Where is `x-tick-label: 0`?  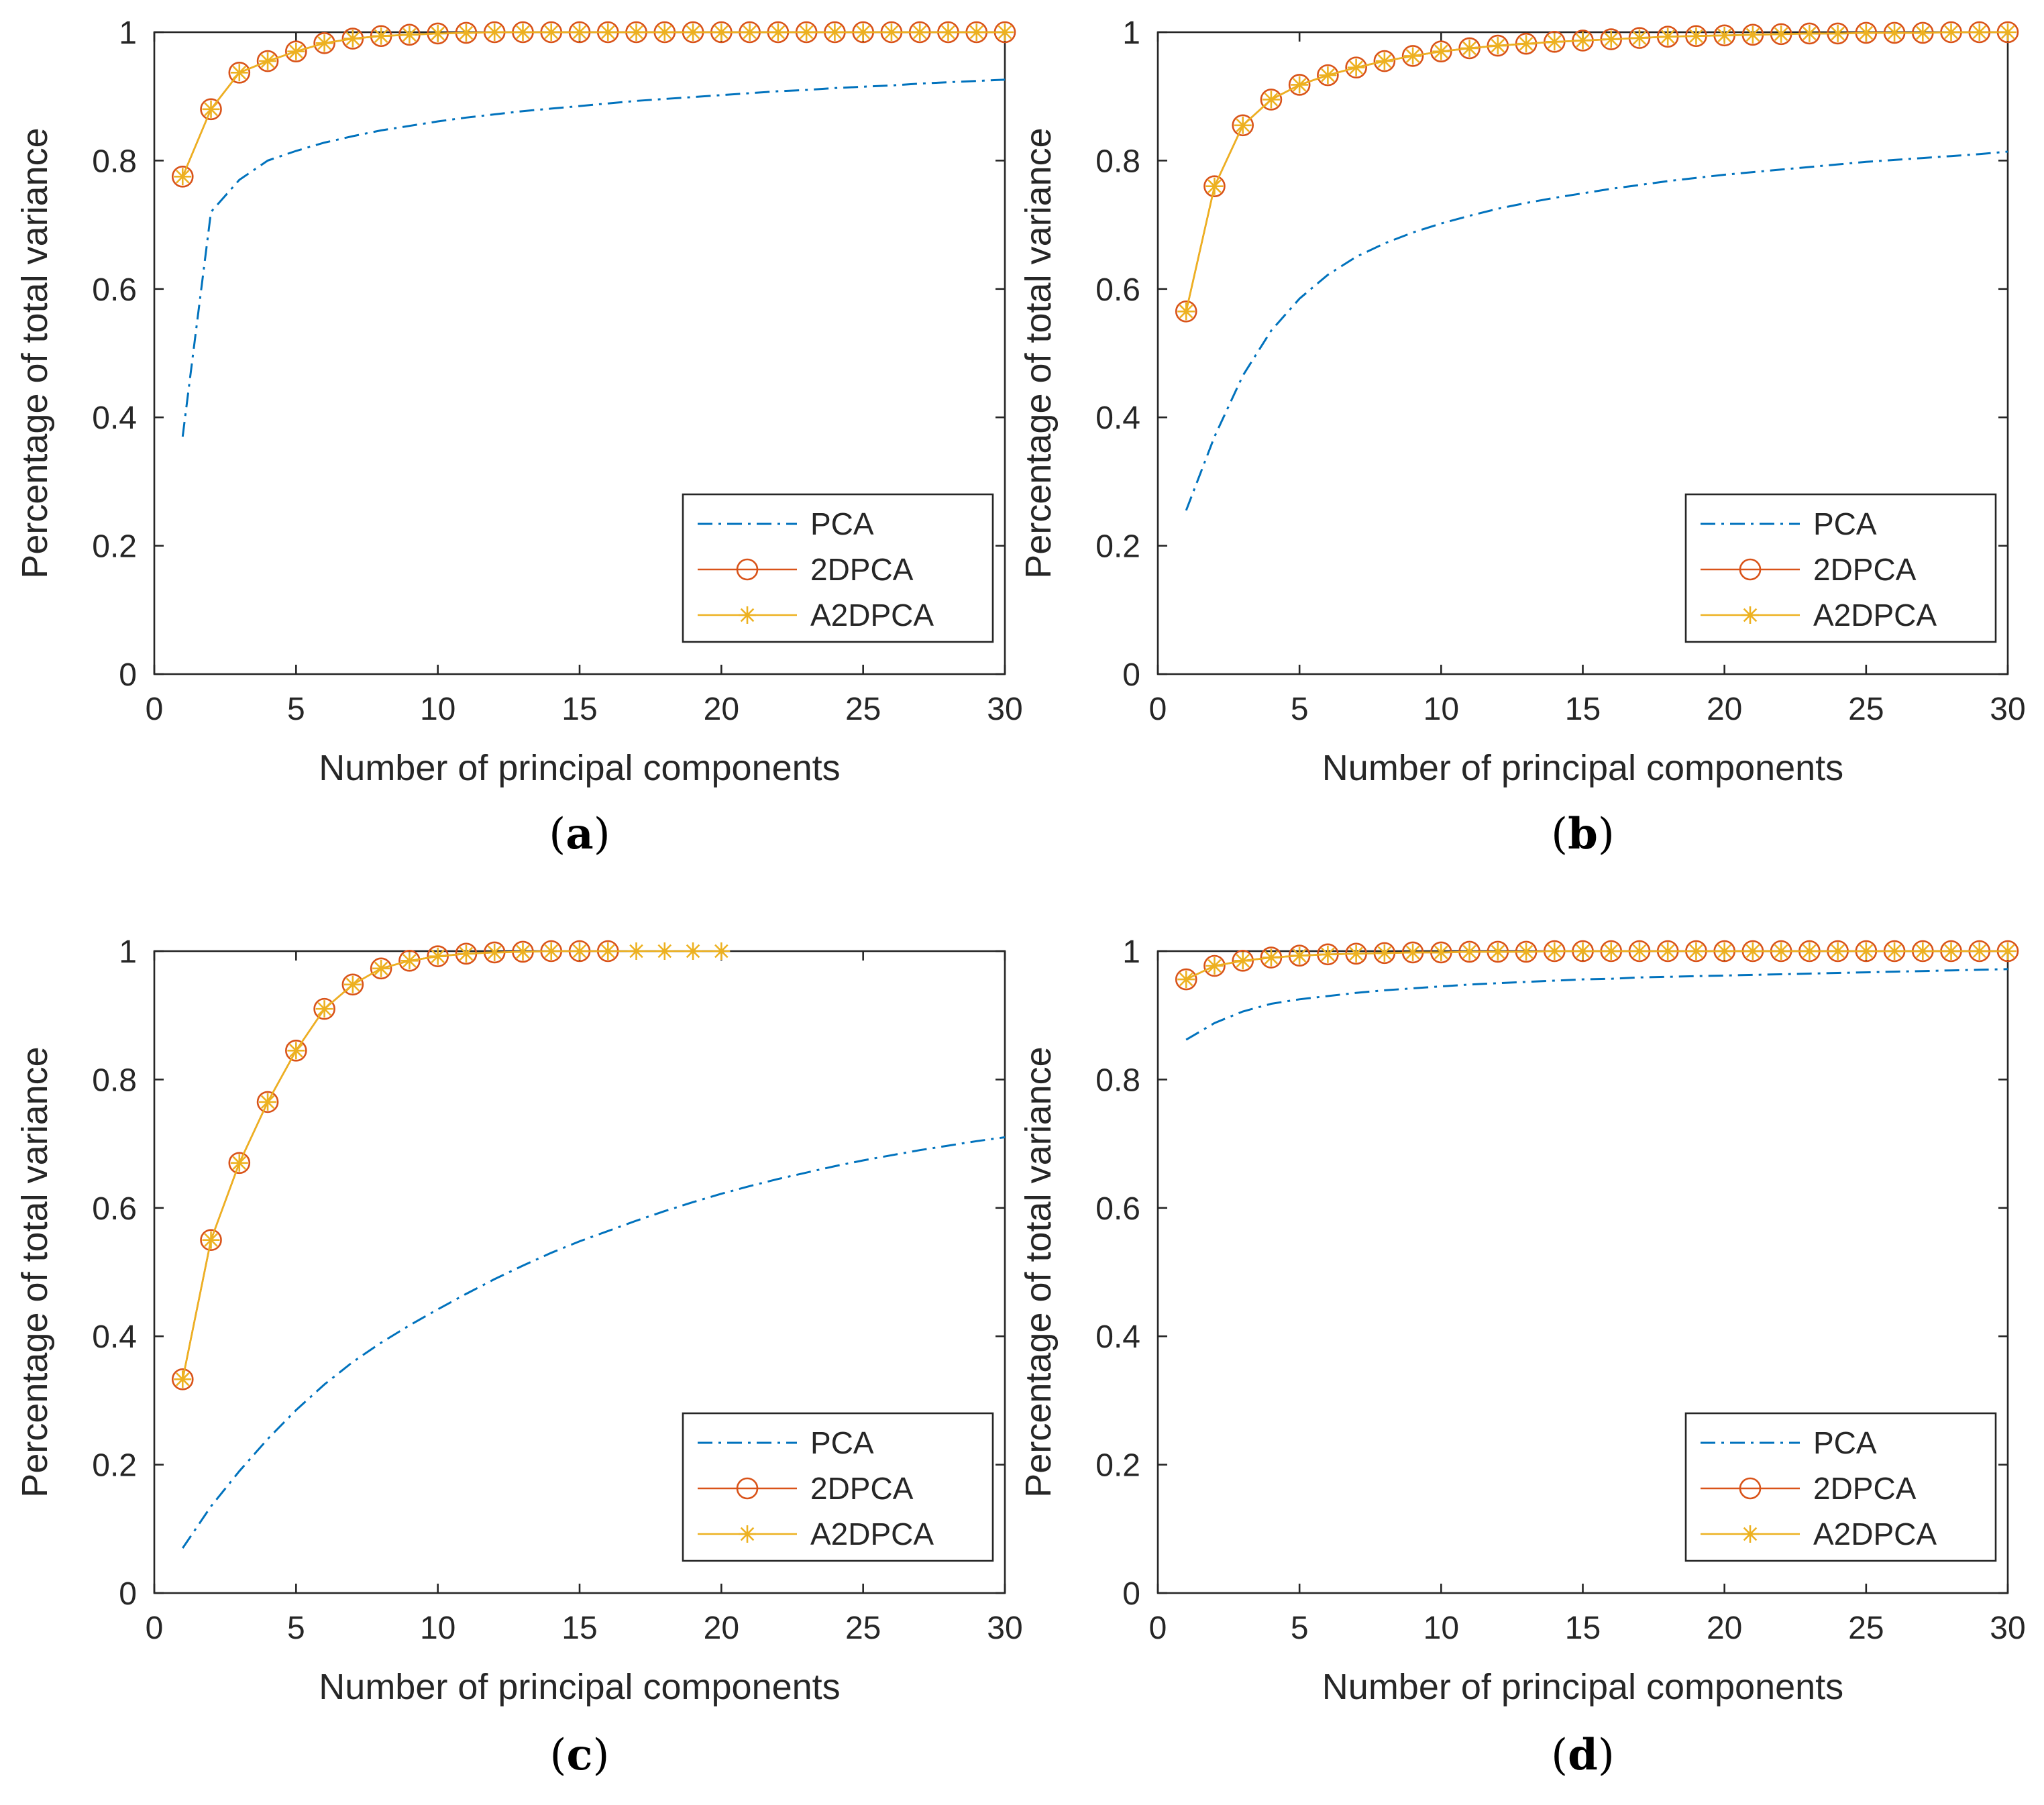
x-tick-label: 0 is located at coordinates (155, 709).